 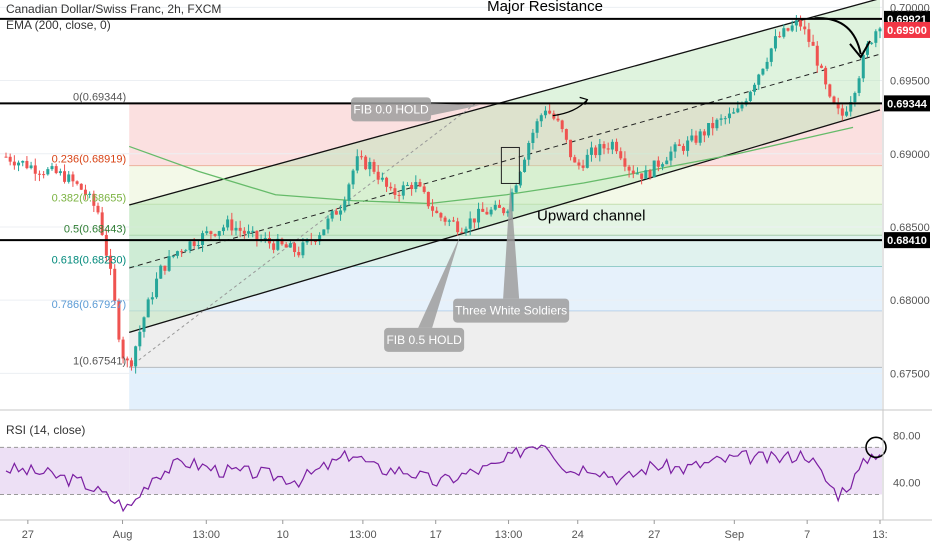 What do you see at coordinates (99, 361) in the screenshot?
I see `fib-label-6: 1(0.67541)` at bounding box center [99, 361].